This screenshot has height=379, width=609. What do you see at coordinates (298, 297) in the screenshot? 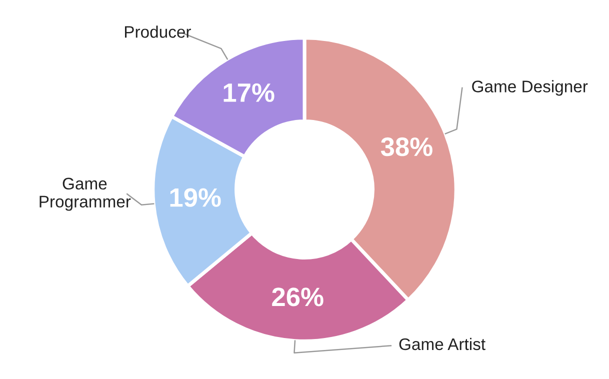
I see `data-label: 26%` at bounding box center [298, 297].